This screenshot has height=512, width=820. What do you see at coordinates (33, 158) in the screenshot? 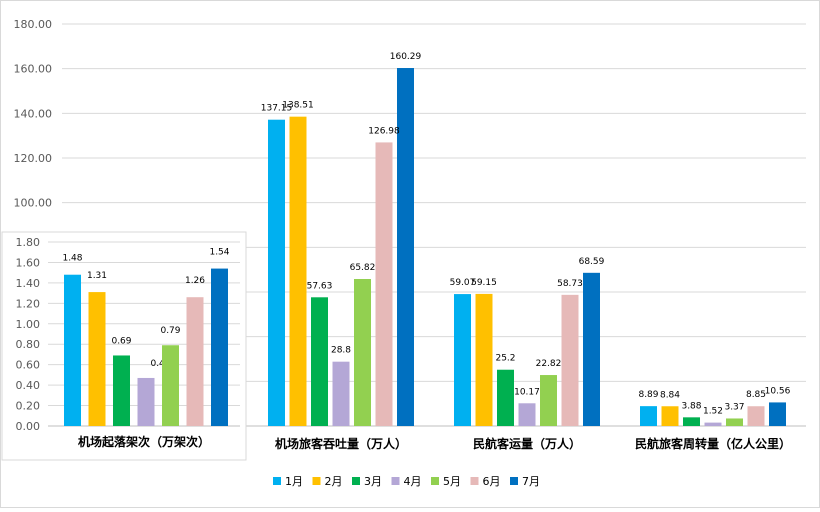
I see `main-y-tick-label: 120.00` at bounding box center [33, 158].